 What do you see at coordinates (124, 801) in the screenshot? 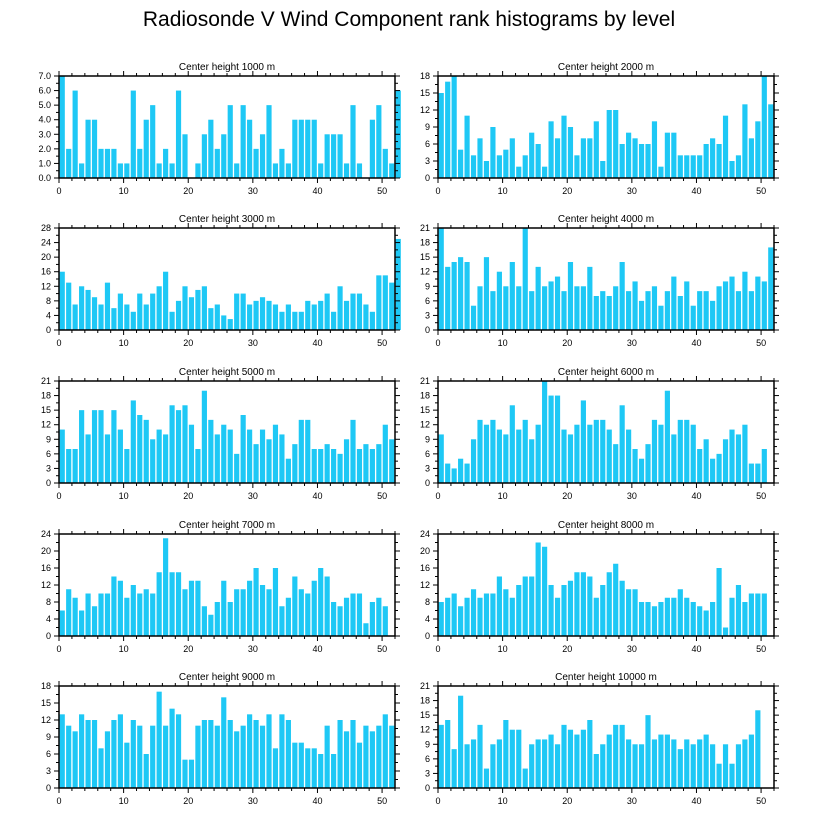
I see `x-tick-label: 10` at bounding box center [124, 801].